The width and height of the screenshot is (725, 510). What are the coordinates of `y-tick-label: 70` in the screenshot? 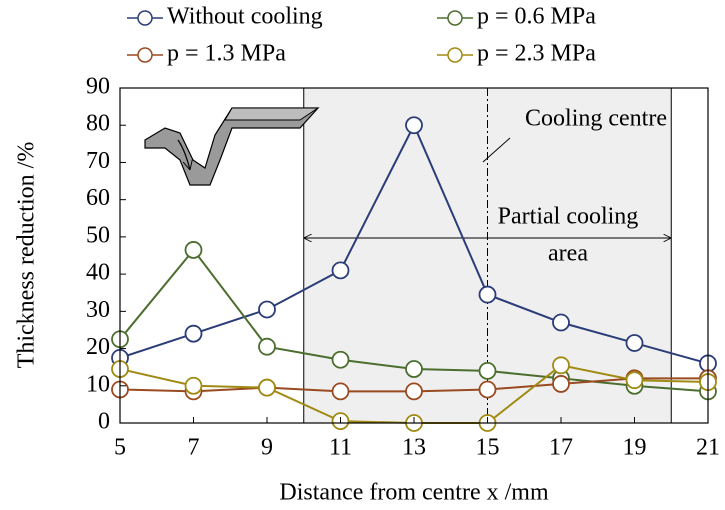 It's located at (98, 161).